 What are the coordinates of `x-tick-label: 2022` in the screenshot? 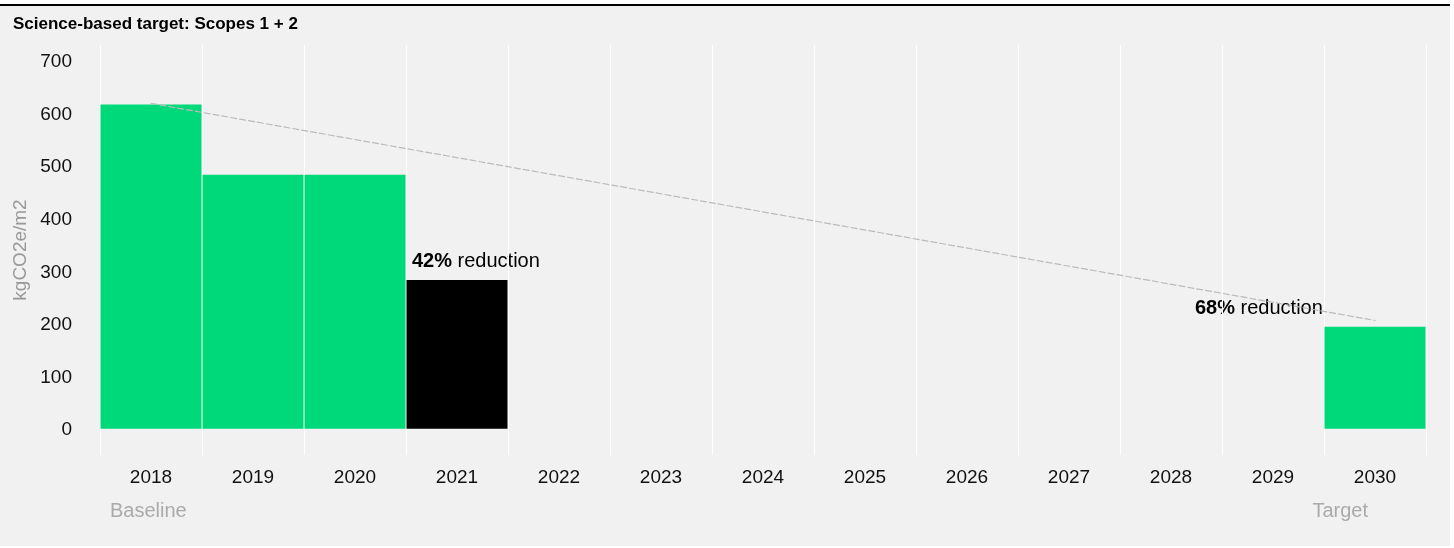 It's located at (559, 476).